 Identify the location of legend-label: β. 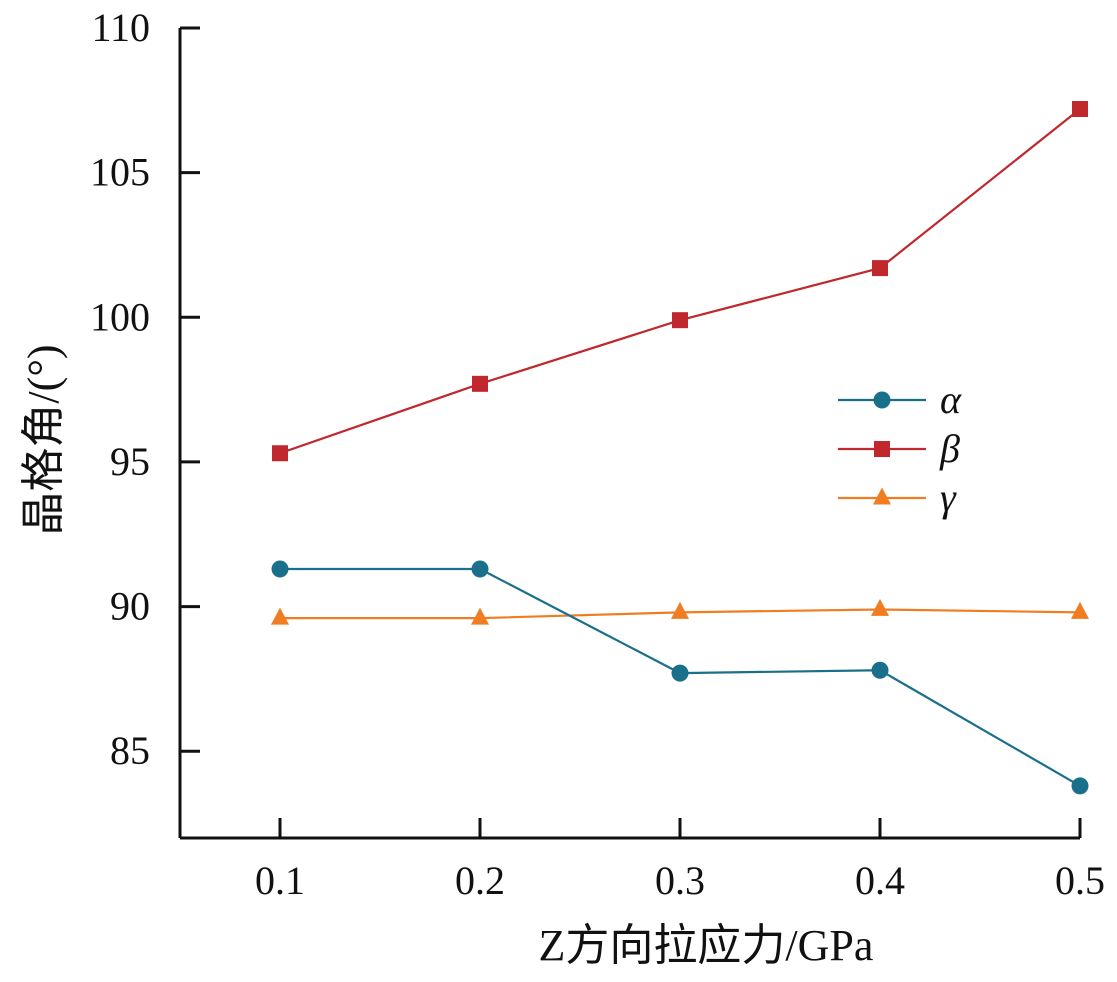
(949, 448).